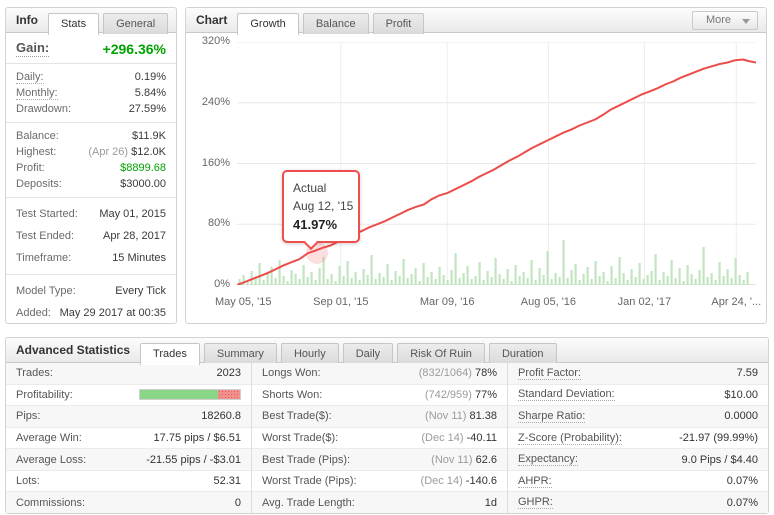 This screenshot has height=515, width=774. Describe the element at coordinates (638, 396) in the screenshot. I see `stat-row: Standard Deviation: $10.00` at that location.